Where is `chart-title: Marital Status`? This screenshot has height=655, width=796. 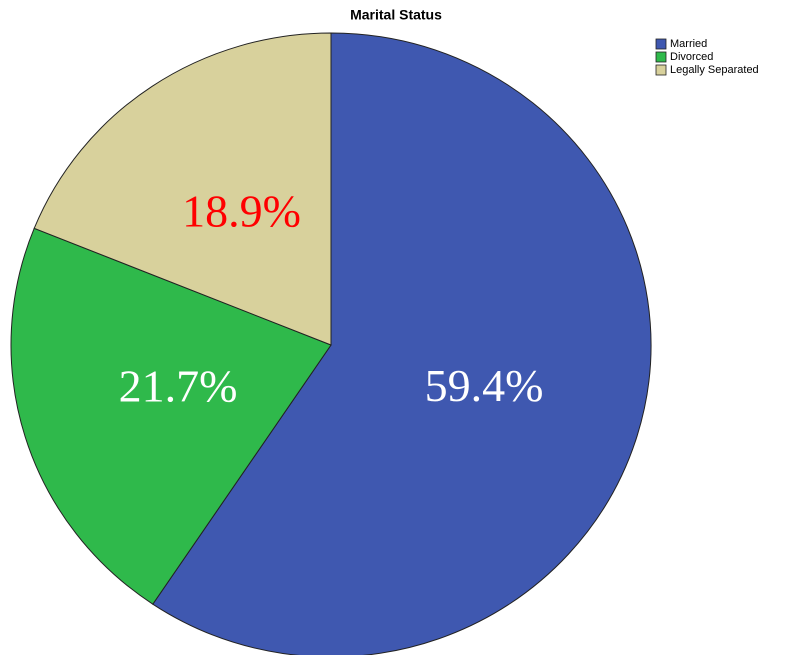
chart-title: Marital Status is located at coordinates (396, 15).